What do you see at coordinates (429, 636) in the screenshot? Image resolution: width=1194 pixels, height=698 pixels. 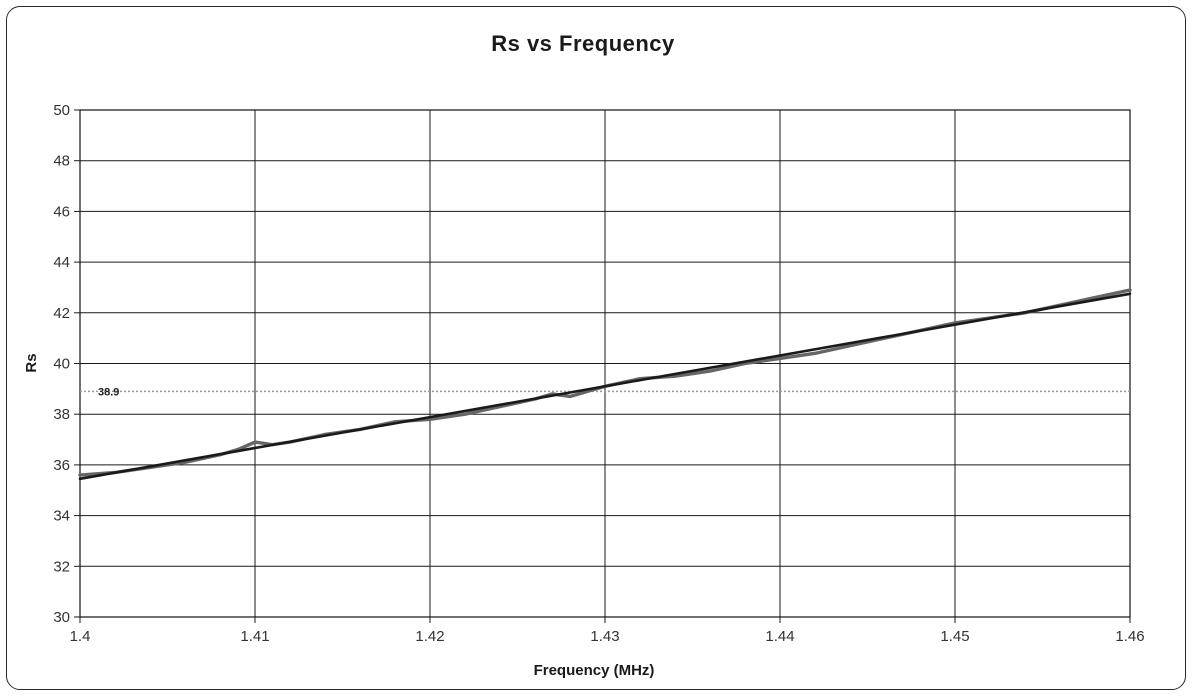 I see `x-tick-label: 1.42` at bounding box center [429, 636].